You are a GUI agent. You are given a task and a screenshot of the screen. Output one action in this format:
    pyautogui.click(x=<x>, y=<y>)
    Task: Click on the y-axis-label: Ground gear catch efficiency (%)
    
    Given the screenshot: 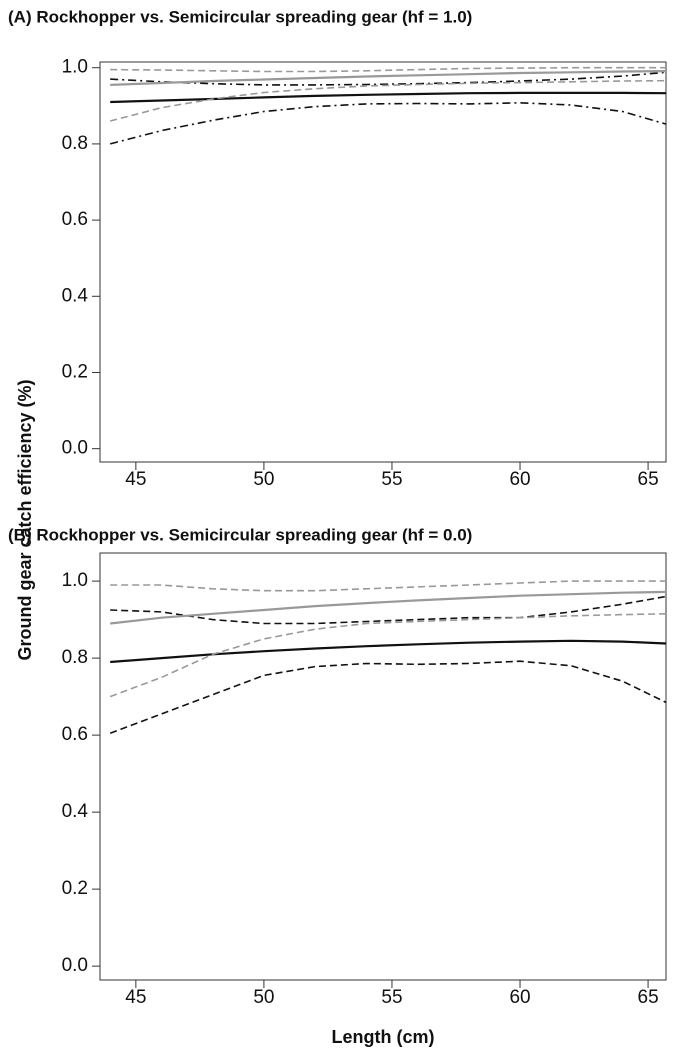 What is the action you would take?
    pyautogui.click(x=25, y=519)
    